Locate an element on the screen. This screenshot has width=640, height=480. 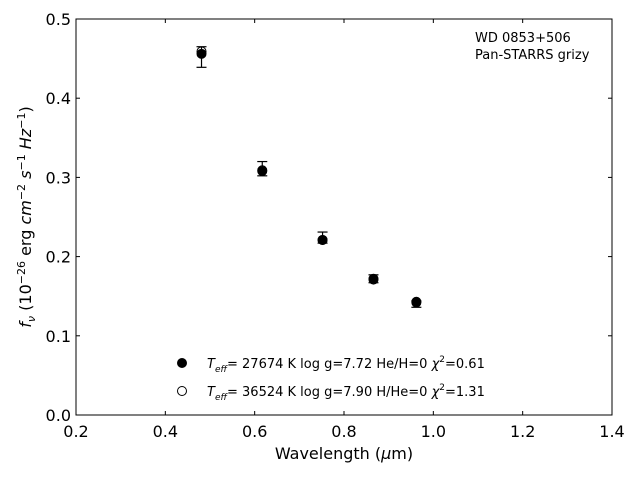
y-tick-label: 0.3 is located at coordinates (58, 177).